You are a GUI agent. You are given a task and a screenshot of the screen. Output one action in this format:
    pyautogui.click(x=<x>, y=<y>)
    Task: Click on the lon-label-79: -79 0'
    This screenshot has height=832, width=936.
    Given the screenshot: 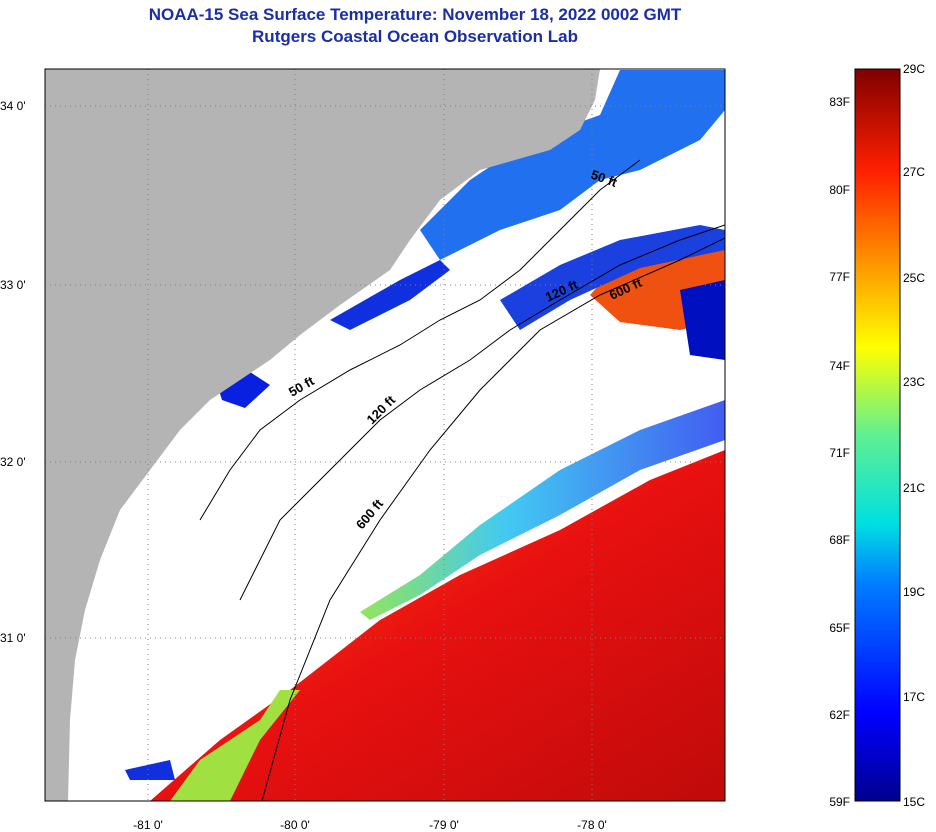 What is the action you would take?
    pyautogui.click(x=444, y=825)
    